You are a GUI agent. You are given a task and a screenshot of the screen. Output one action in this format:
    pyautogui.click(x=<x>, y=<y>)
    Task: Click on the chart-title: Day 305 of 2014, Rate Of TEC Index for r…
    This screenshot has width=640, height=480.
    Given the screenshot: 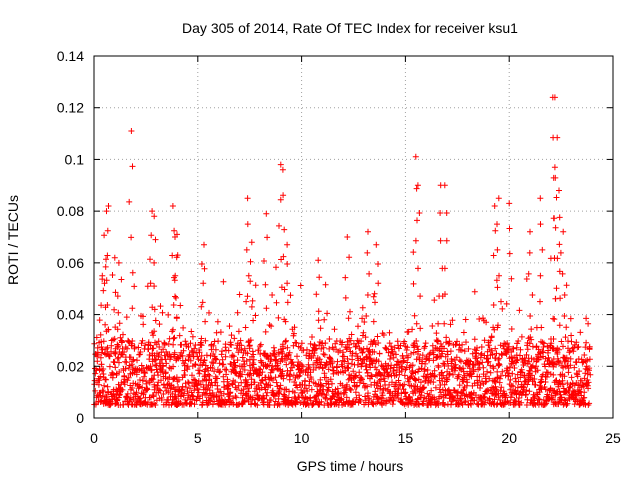 What is the action you would take?
    pyautogui.click(x=350, y=28)
    